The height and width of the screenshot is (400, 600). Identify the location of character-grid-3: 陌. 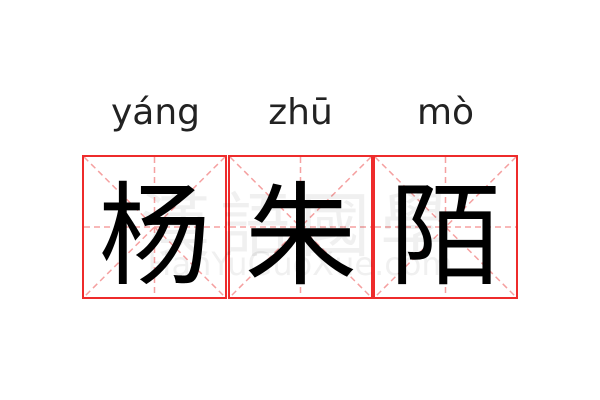
(445, 228).